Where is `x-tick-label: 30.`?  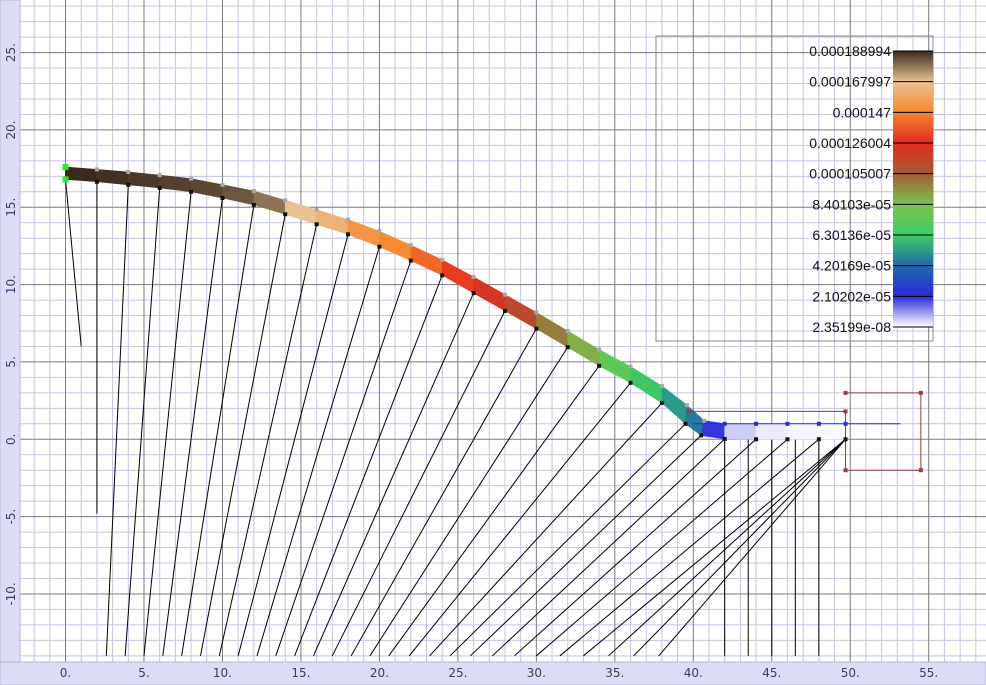 x-tick-label: 30. is located at coordinates (536, 673).